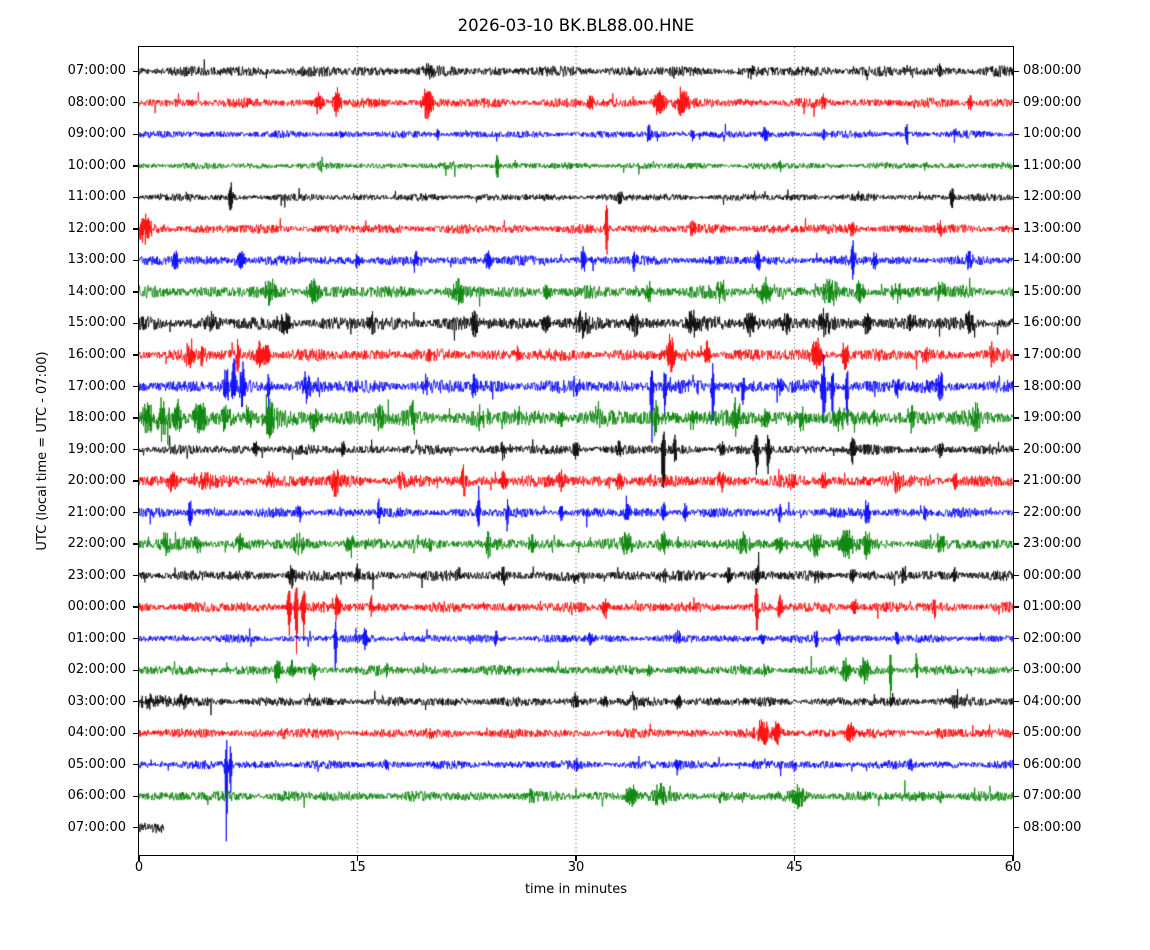 This screenshot has height=950, width=1150. I want to click on right-local-time-label: 15:00:00, so click(1052, 291).